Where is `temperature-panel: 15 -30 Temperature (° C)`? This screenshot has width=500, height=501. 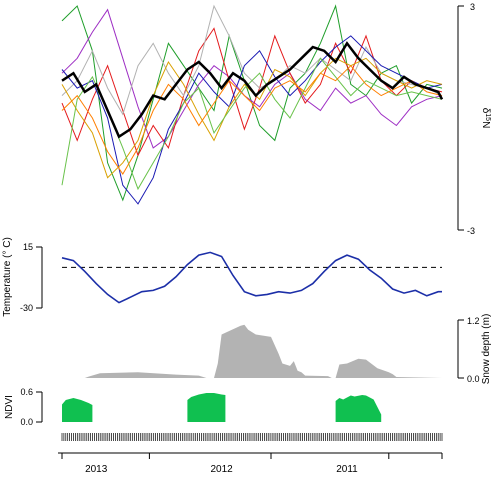 temperature-panel: 15 -30 Temperature (° C) is located at coordinates (222, 277).